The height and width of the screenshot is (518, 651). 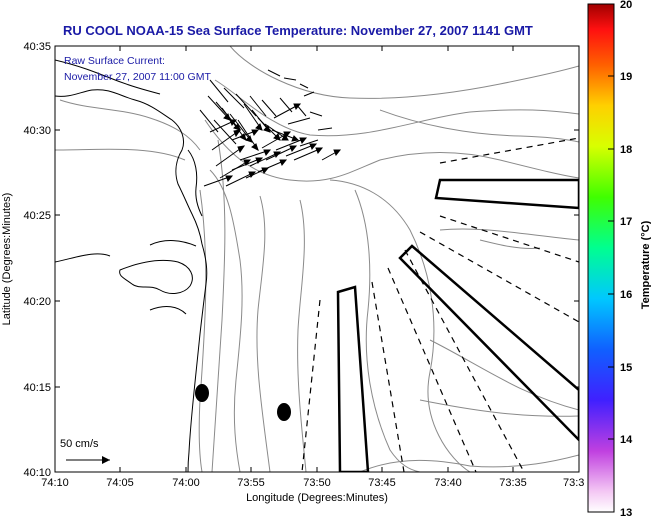 I want to click on y-tick-label: 40:35, so click(x=37, y=47).